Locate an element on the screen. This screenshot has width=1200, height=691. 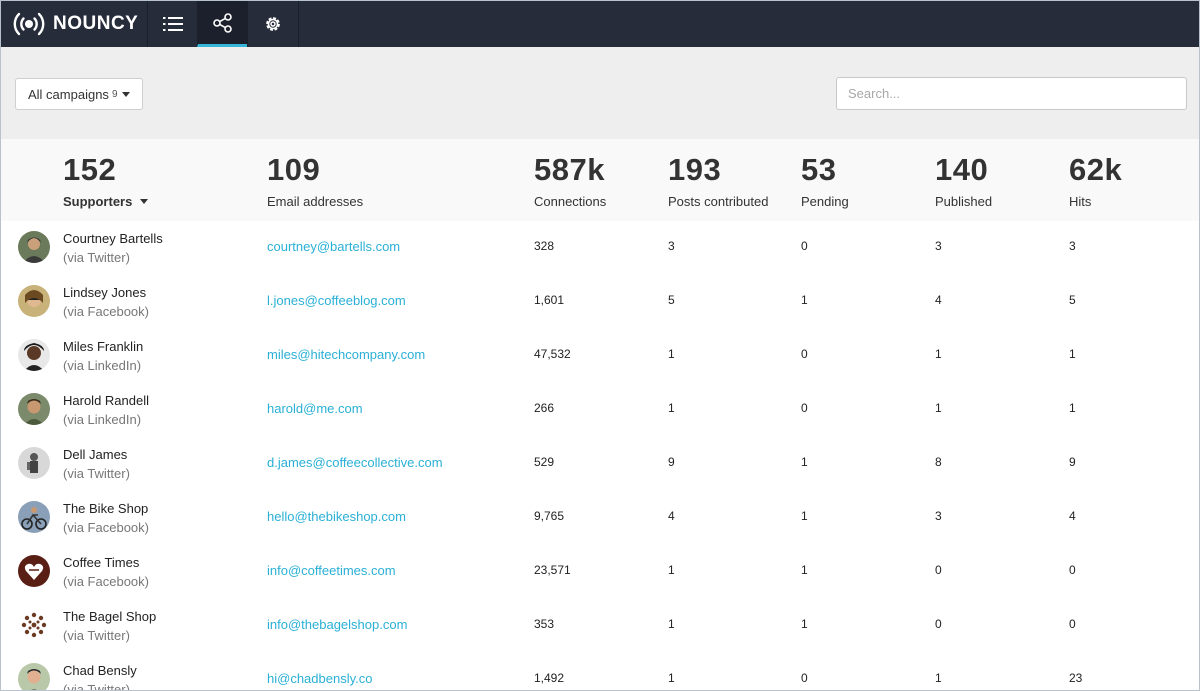
stat-value: 193 is located at coordinates (695, 169).